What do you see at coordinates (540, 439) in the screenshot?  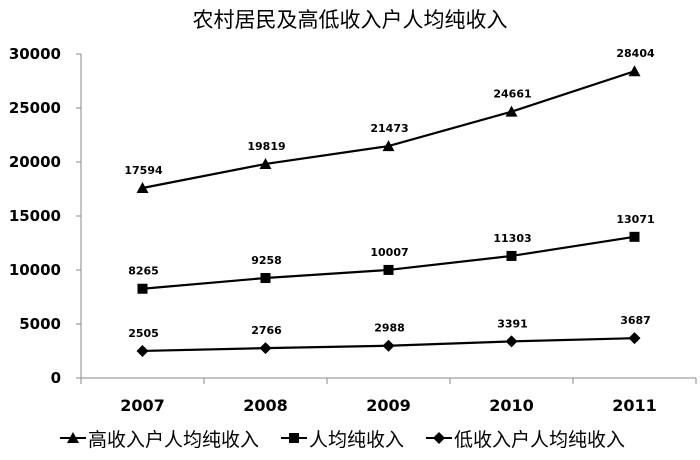 I see `legend-label: 低收入户人均纯收入` at bounding box center [540, 439].